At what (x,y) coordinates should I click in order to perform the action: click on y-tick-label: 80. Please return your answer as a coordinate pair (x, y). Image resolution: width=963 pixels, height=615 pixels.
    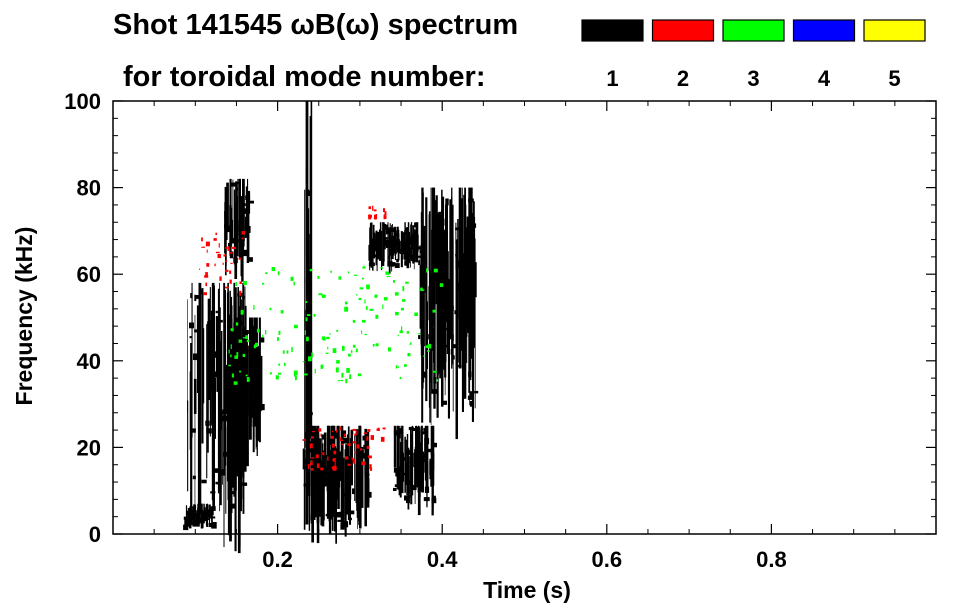
    Looking at the image, I should click on (89, 188).